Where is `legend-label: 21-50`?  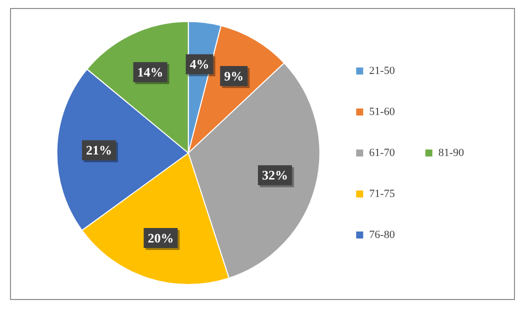 legend-label: 21-50 is located at coordinates (382, 70).